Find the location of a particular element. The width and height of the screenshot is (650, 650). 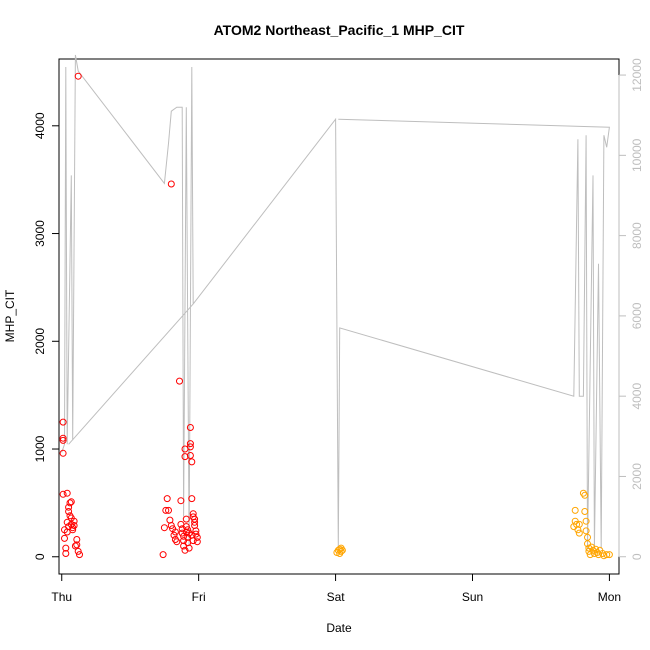

y2-tick-label: 2000 is located at coordinates (637, 476).